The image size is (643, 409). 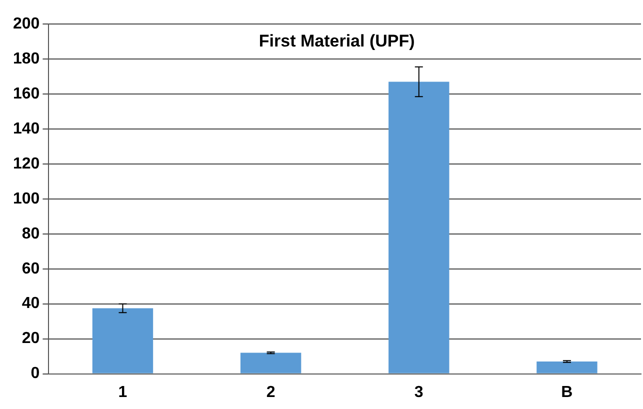 What do you see at coordinates (26, 93) in the screenshot?
I see `y-tick-label: 160` at bounding box center [26, 93].